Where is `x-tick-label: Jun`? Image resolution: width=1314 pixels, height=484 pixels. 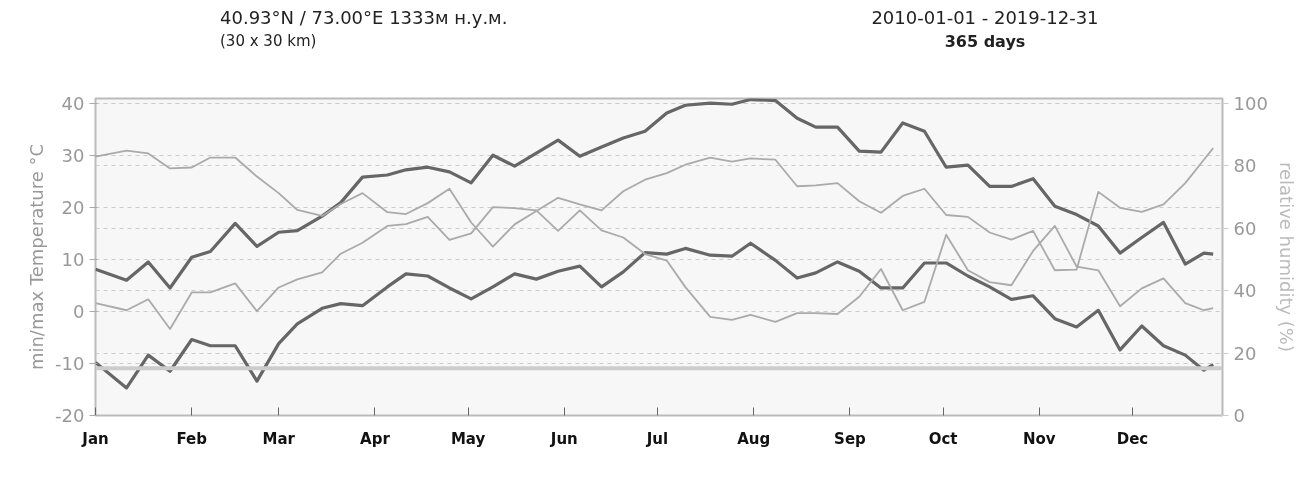 x-tick-label: Jun is located at coordinates (563, 438).